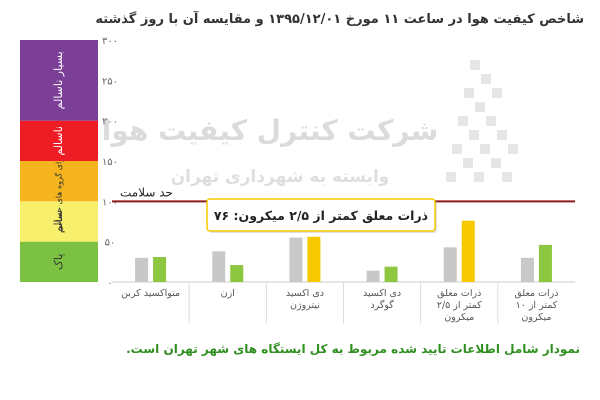 Image resolution: width=600 pixels, height=400 pixels. I want to click on tooltip-box, so click(321, 215).